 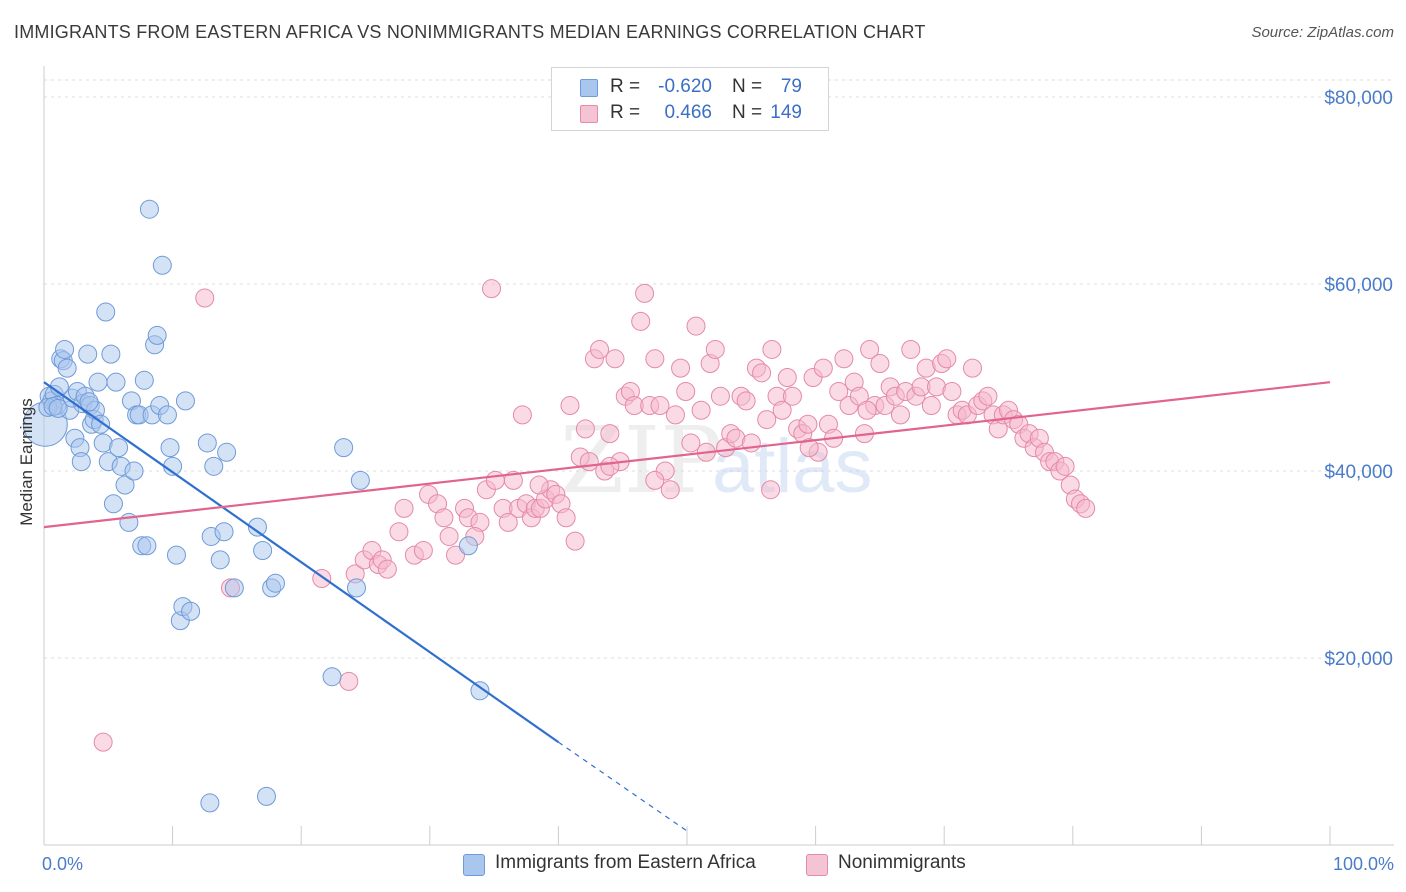 What do you see at coordinates (817, 865) in the screenshot?
I see `bottom-legend-swatch-pink` at bounding box center [817, 865].